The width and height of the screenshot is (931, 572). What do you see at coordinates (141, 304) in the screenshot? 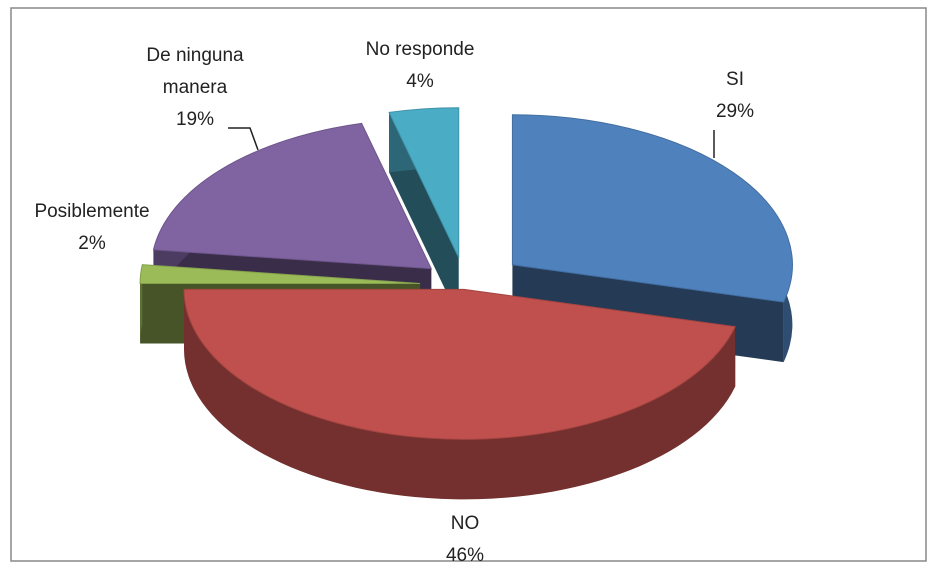
I see `slice-wall` at bounding box center [141, 304].